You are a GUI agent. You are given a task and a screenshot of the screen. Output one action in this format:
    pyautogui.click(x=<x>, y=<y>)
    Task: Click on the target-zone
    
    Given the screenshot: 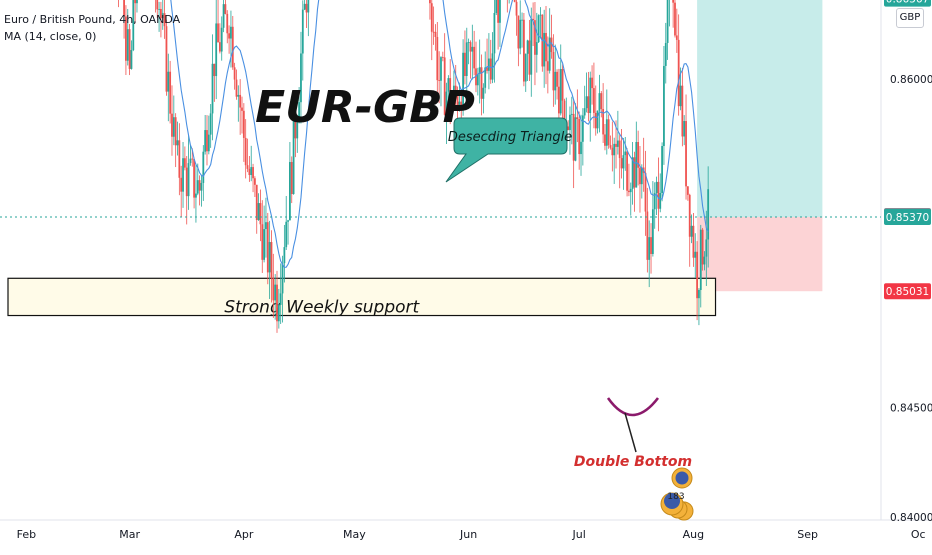 What is the action you would take?
    pyautogui.click(x=760, y=108)
    